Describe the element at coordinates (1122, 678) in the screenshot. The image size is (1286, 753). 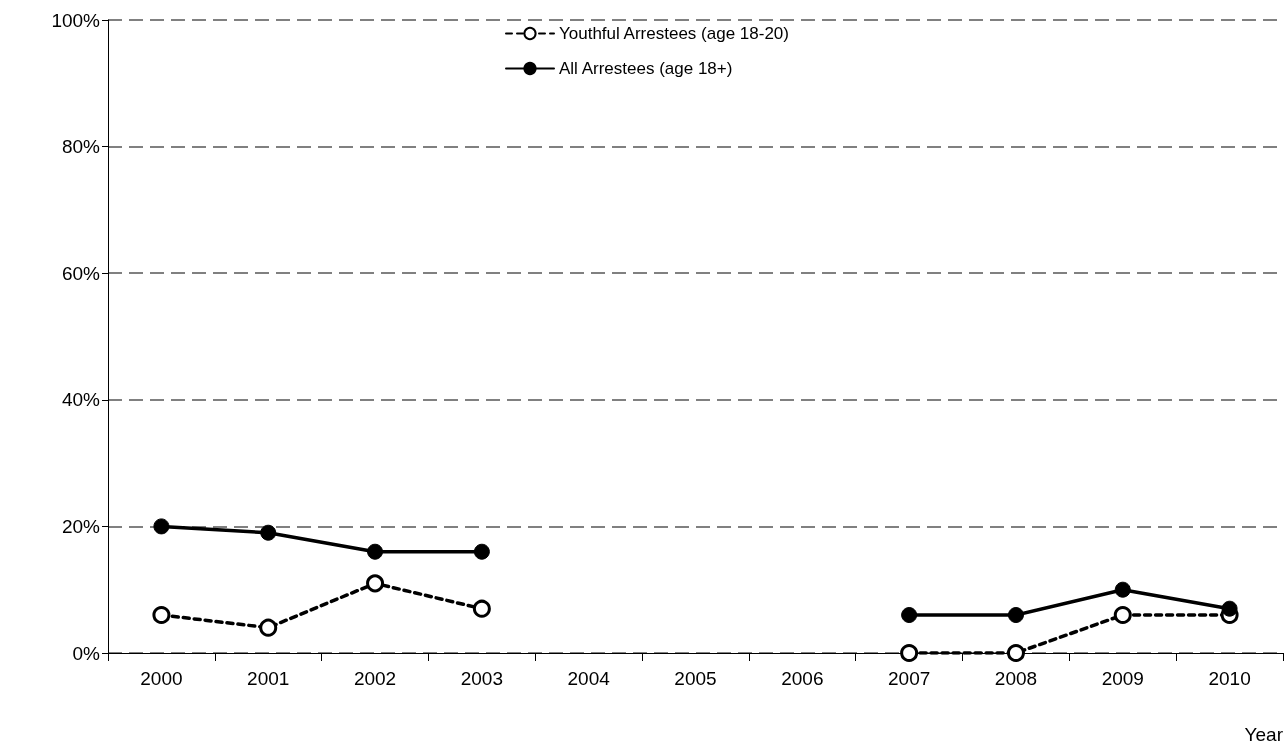
I see `x-tick-label: 2009` at that location.